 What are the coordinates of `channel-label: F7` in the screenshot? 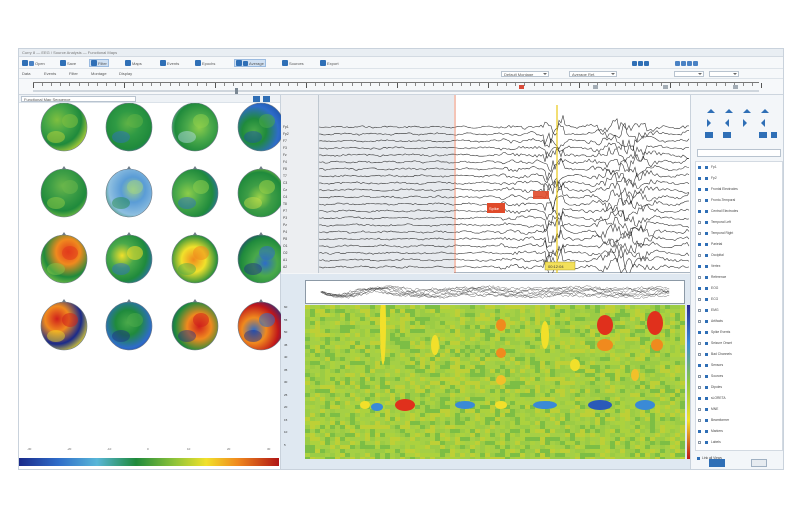 It's located at (285, 141).